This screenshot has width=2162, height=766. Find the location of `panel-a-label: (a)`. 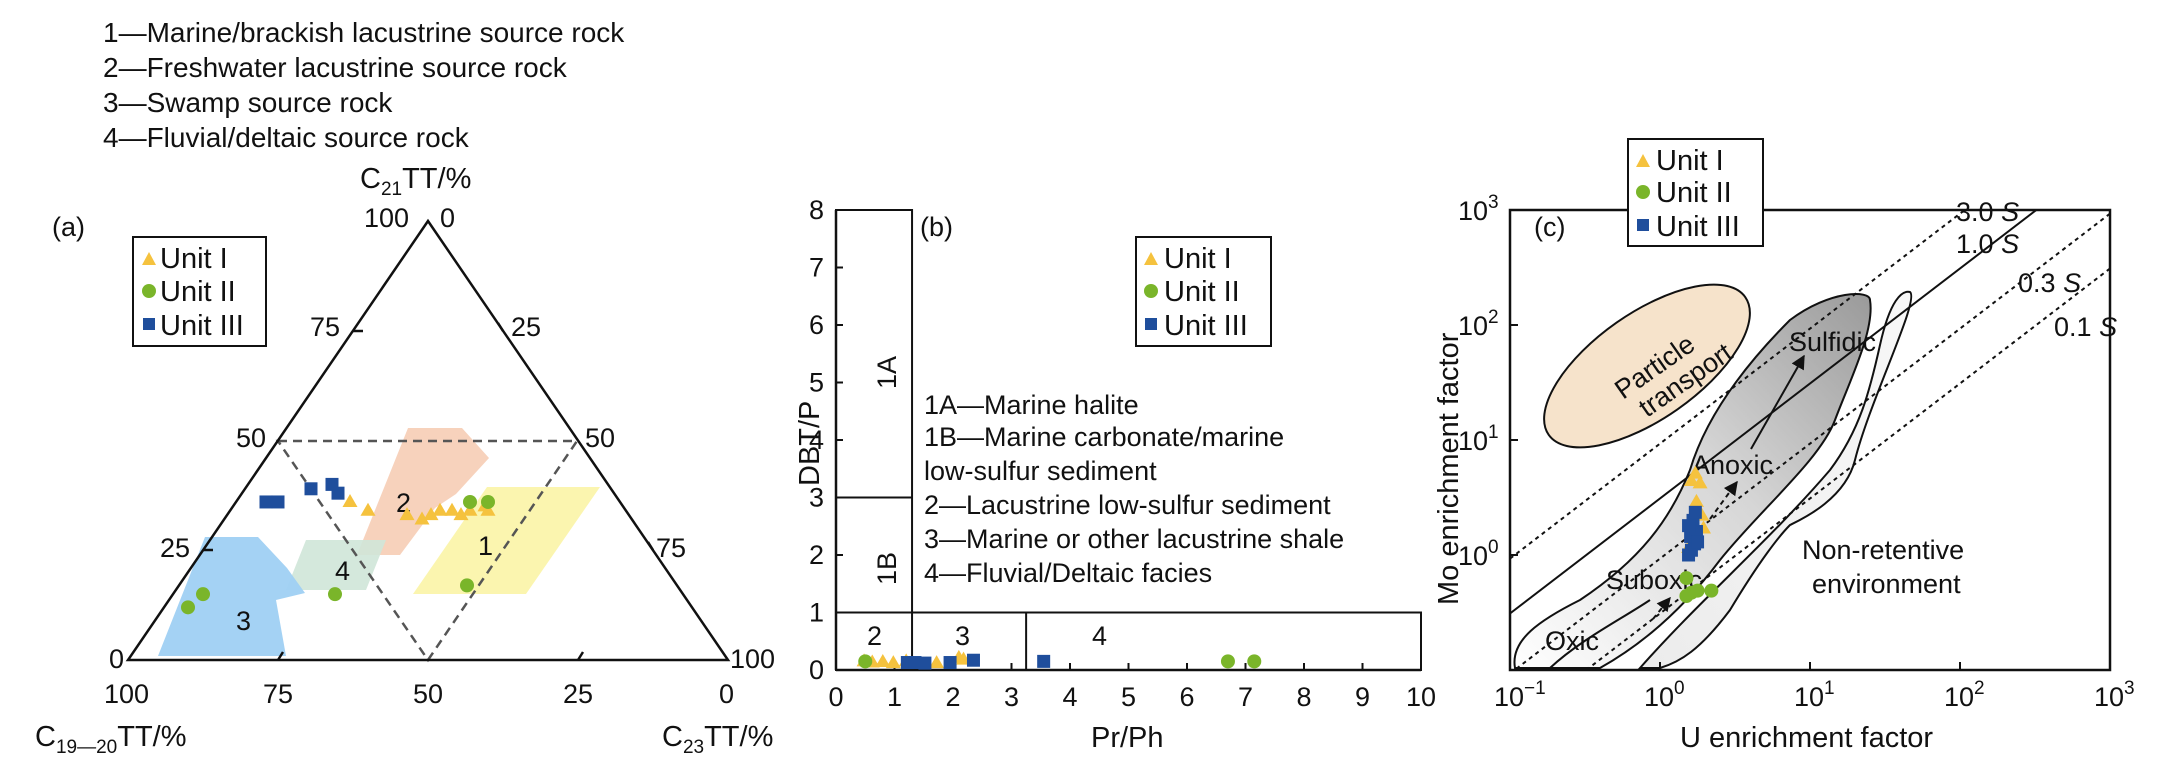

panel-a-label: (a) is located at coordinates (68, 227).